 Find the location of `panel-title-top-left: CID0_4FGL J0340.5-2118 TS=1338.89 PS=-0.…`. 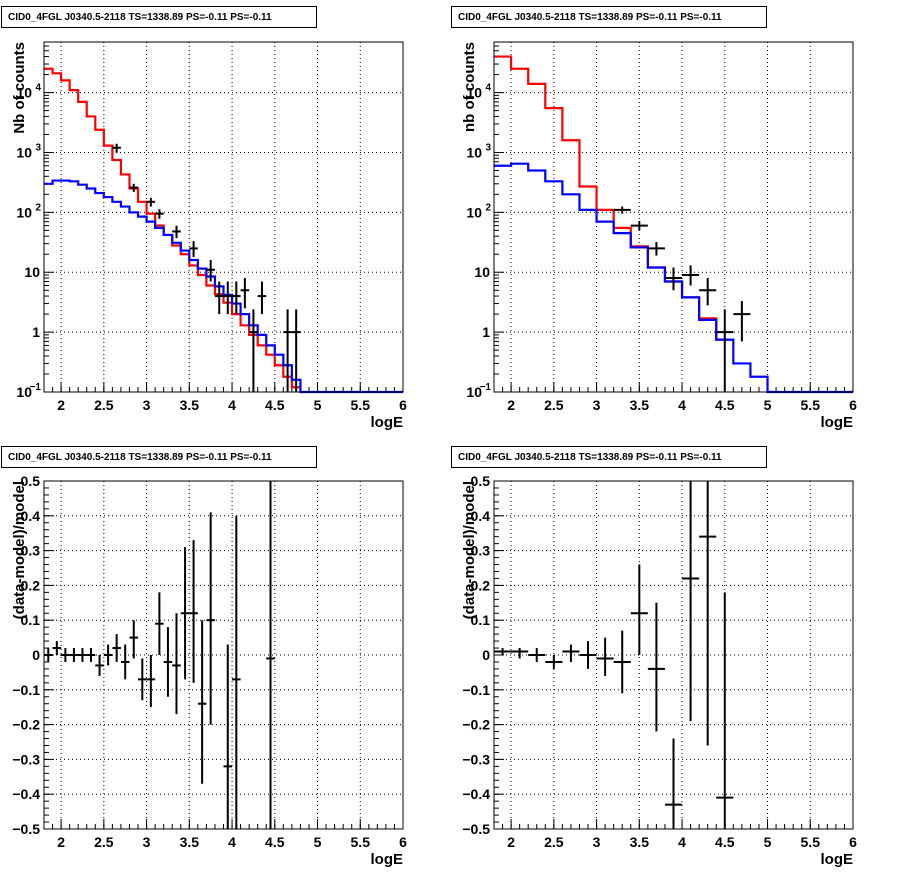

panel-title-top-left: CID0_4FGL J0340.5-2118 TS=1338.89 PS=-0.… is located at coordinates (159, 17).